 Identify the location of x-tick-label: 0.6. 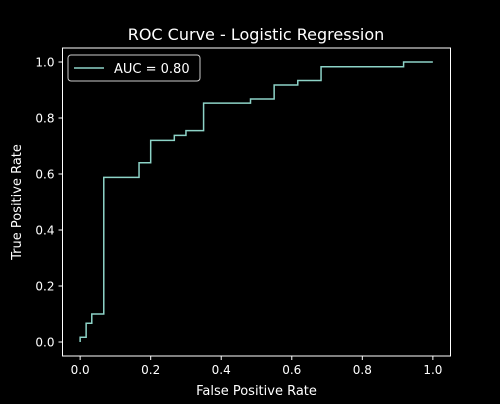
(291, 370).